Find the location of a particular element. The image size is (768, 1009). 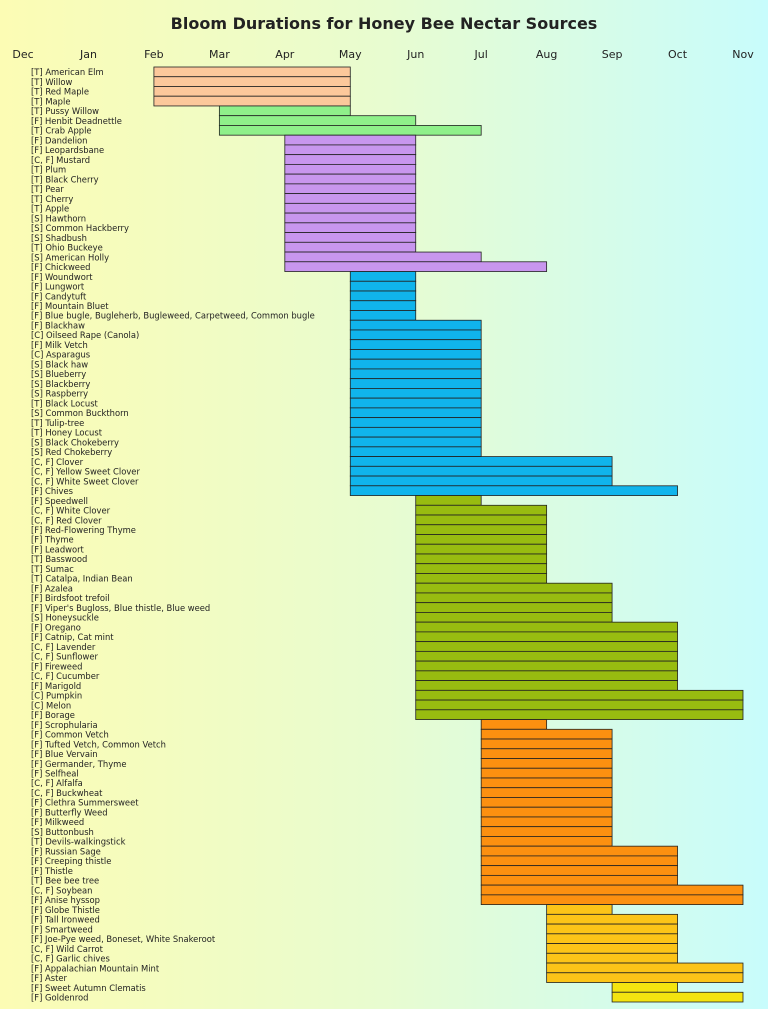

row-label: [F] Sweet Autumn Clematis is located at coordinates (88, 988).